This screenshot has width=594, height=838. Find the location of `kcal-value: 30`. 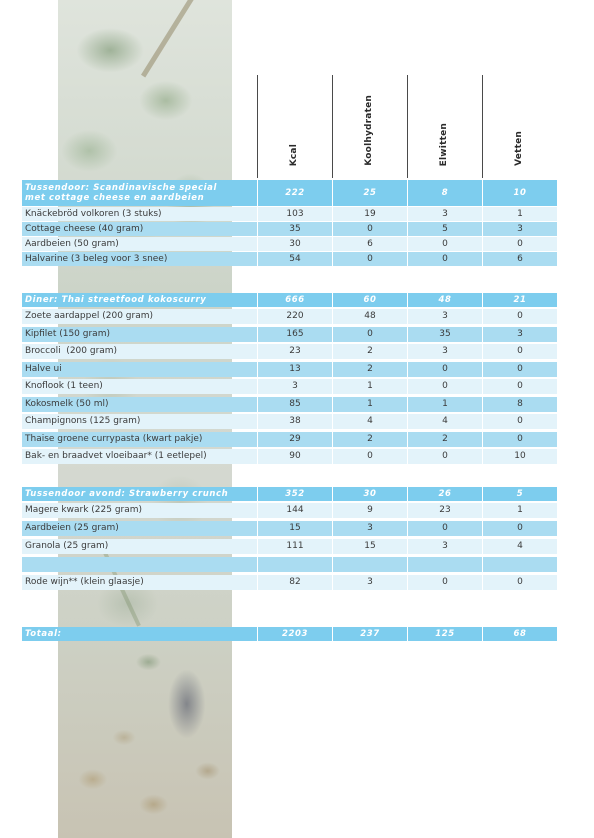

kcal-value: 30 is located at coordinates (295, 244).